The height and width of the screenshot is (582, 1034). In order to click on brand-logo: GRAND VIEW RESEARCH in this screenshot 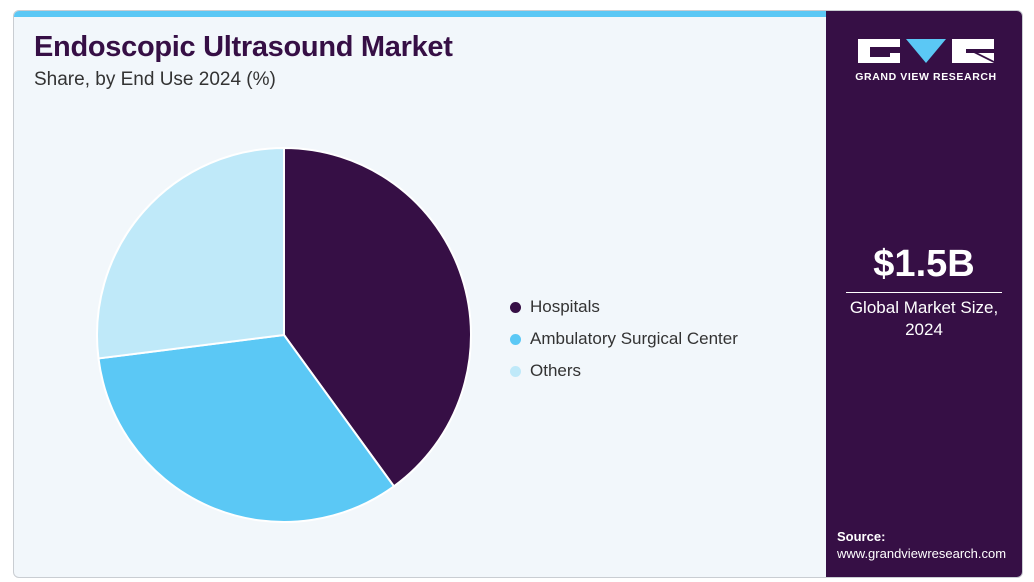, I will do `click(926, 60)`.